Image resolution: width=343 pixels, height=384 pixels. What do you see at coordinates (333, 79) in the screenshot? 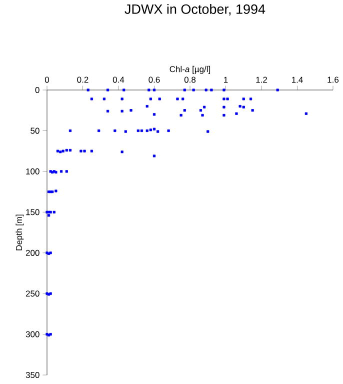
I see `x-tick-label: 1.6` at bounding box center [333, 79].